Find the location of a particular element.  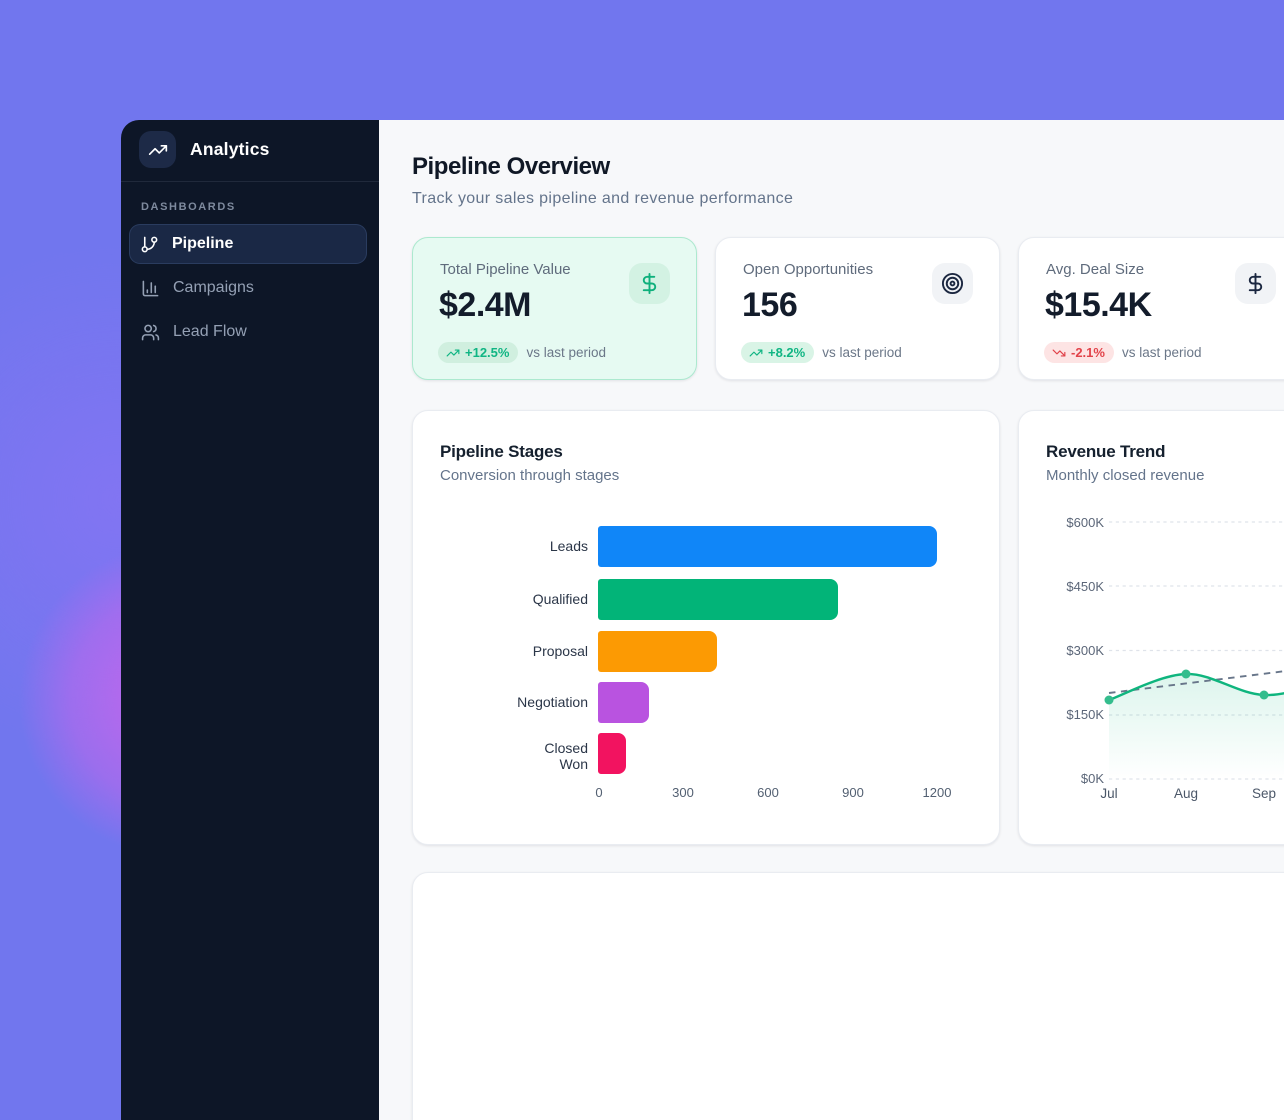

svg-text: $0K is located at coordinates (1092, 778).